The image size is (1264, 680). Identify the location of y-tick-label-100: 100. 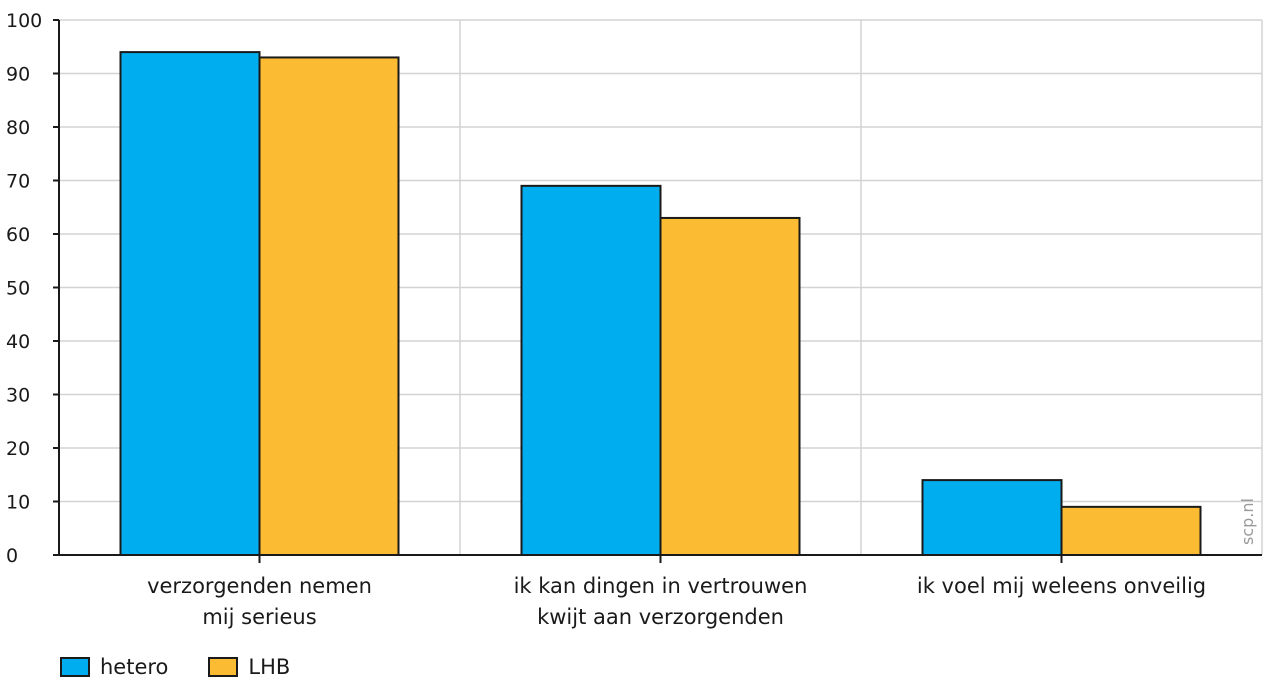
(24, 21).